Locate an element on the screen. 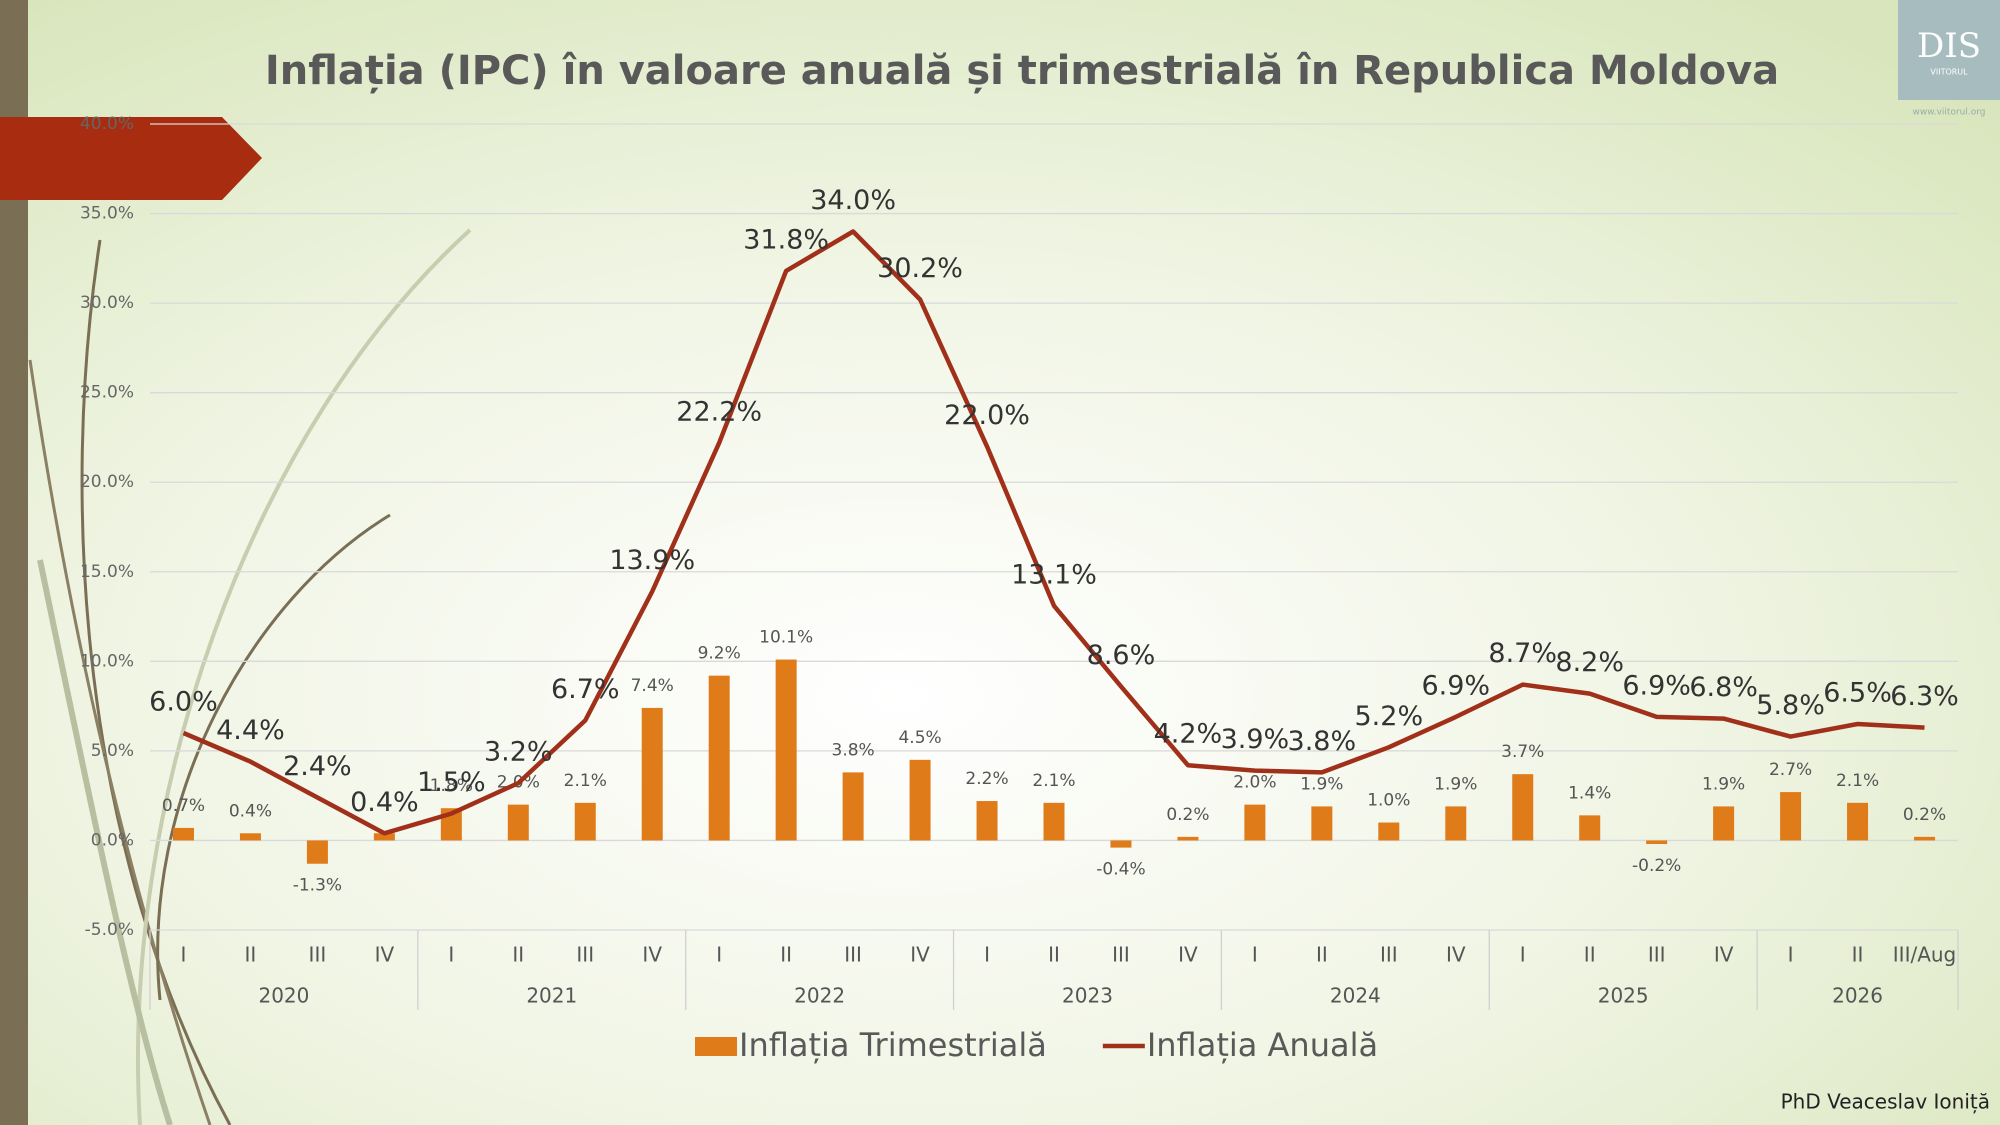  banner-arrow is located at coordinates (131, 158).